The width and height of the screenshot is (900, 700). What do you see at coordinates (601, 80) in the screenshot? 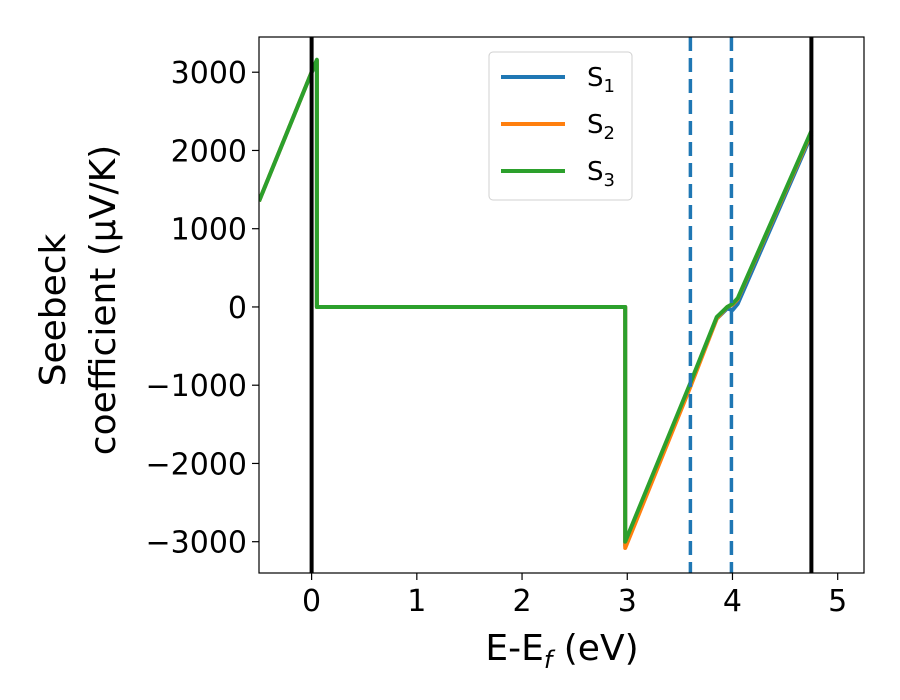
I see `legend-label-s1: S1` at bounding box center [601, 80].